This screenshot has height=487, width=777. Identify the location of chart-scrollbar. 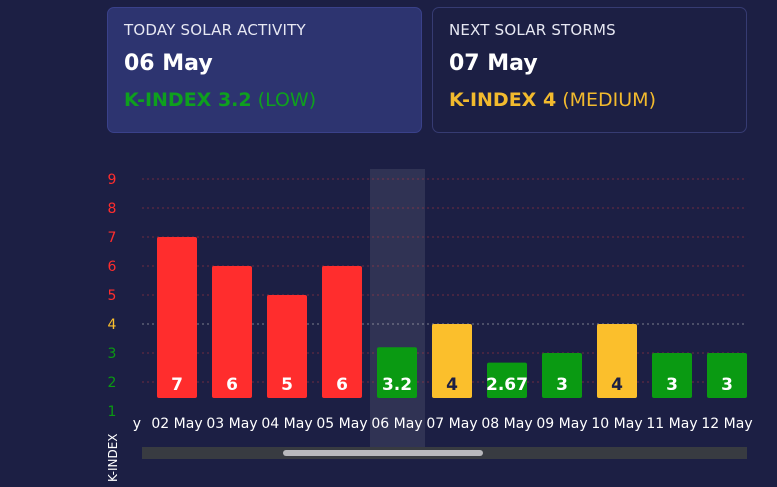
(444, 453).